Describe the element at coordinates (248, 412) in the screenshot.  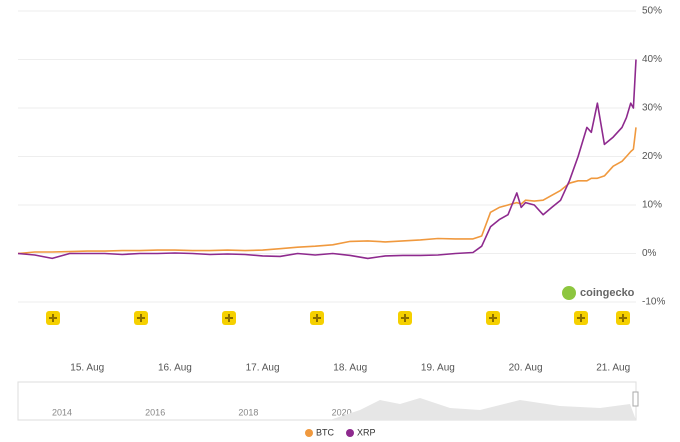
I see `navigator-label: 2018` at that location.